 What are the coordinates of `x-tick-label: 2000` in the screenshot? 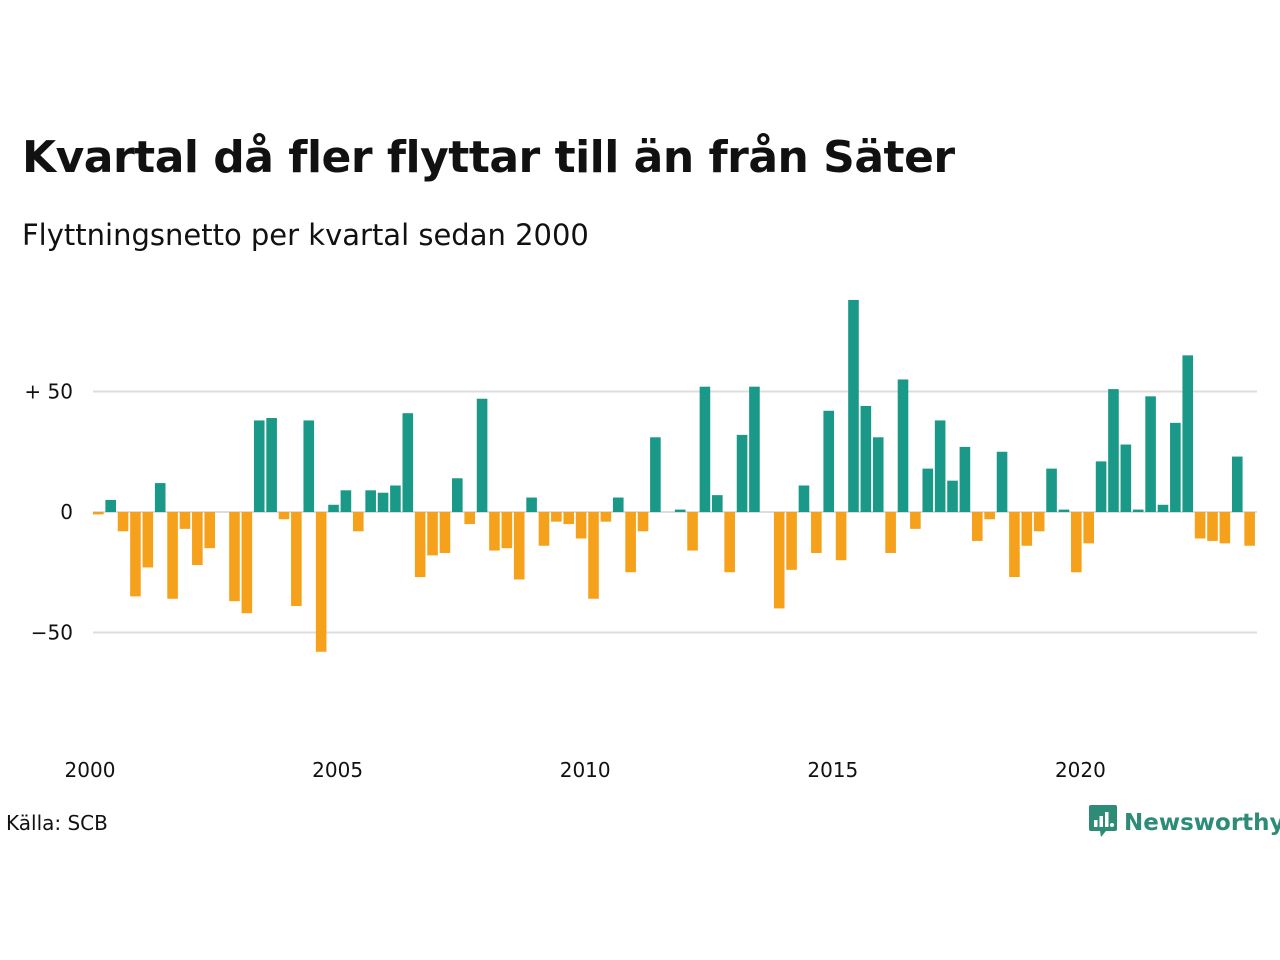 It's located at (90, 770).